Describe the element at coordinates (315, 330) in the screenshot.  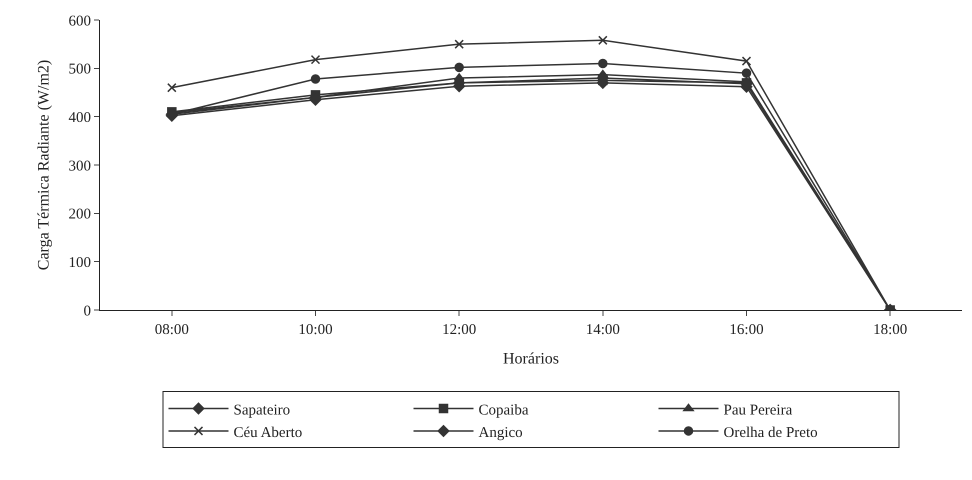
I see `x-tick-label: 10:00` at that location.